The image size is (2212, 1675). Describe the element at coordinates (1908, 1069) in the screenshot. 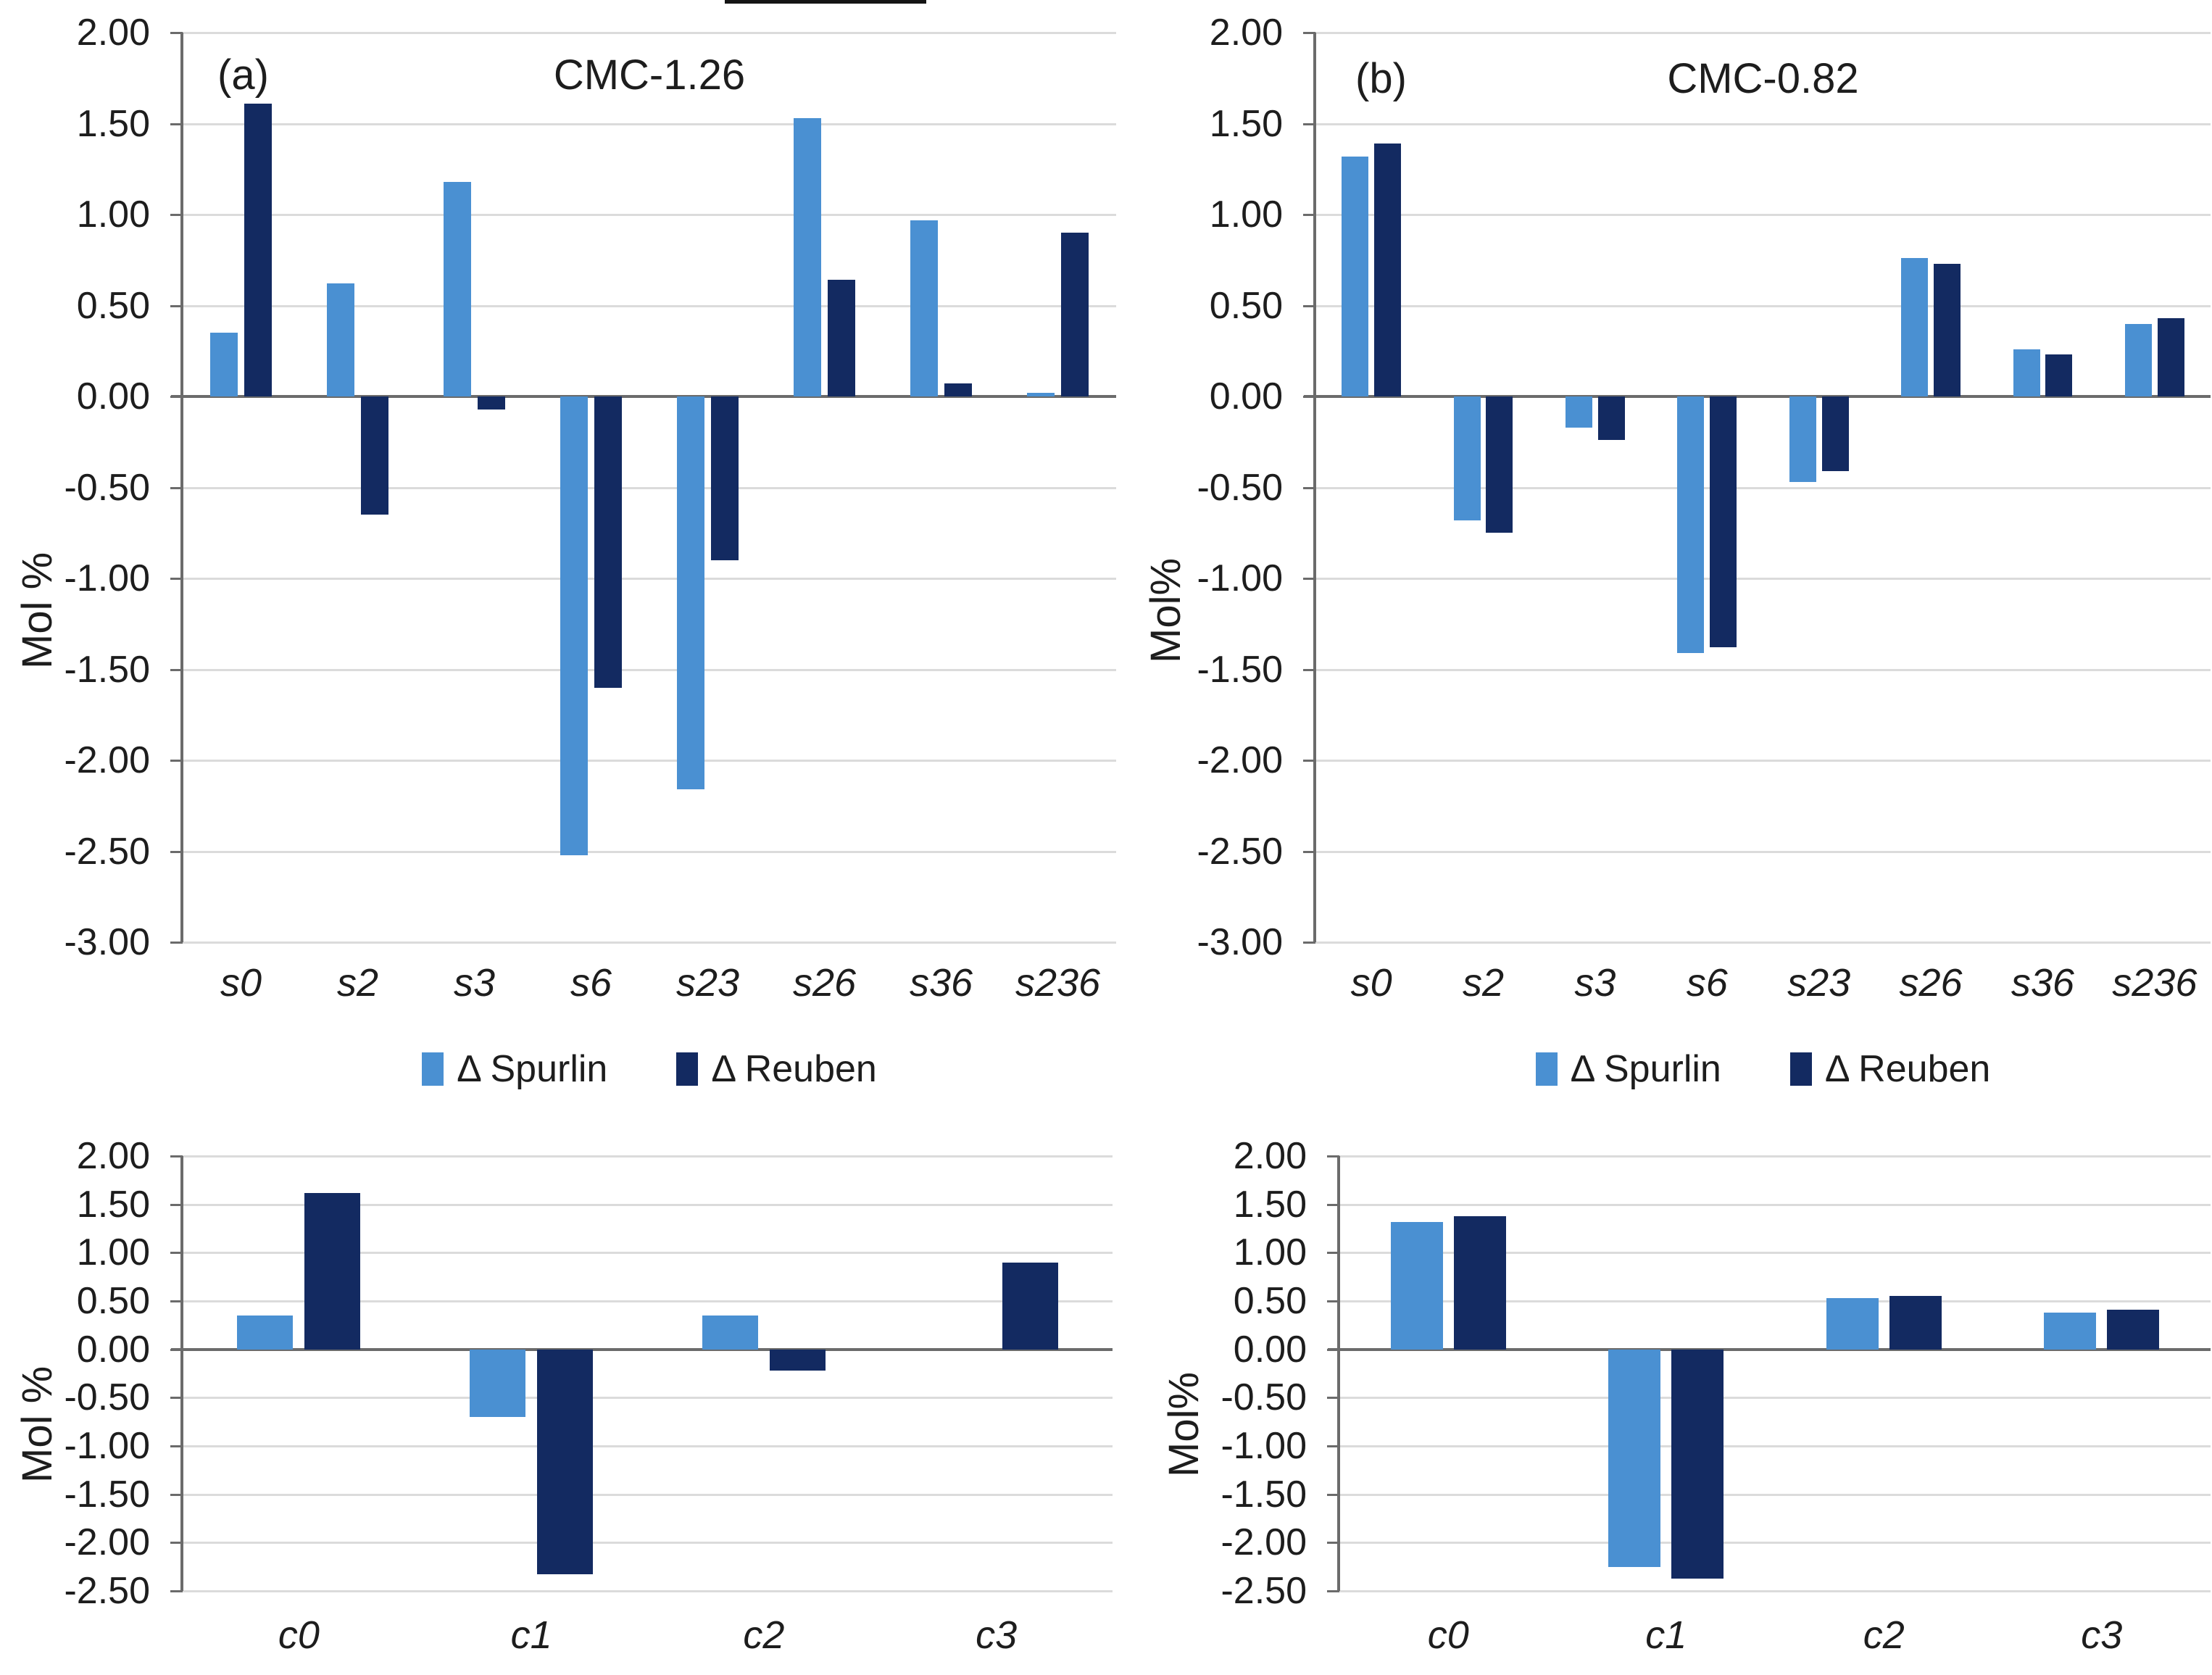

I see `legend-label-reuben: Δ Reuben` at that location.